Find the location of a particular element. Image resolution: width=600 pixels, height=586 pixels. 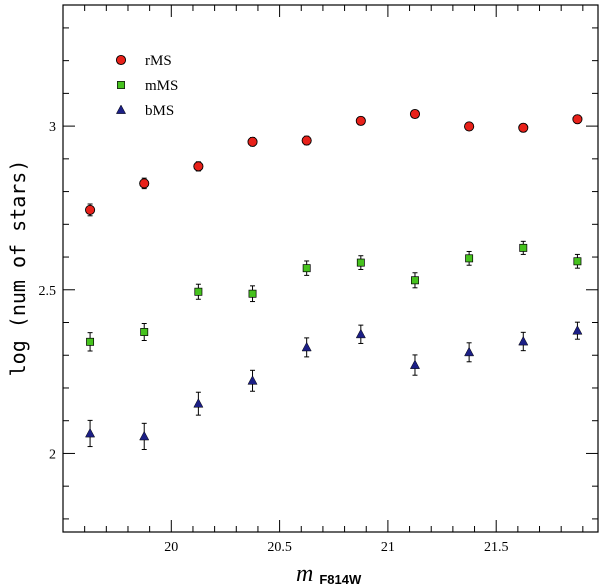

legend-entry-bMS: bMS is located at coordinates (144, 111).